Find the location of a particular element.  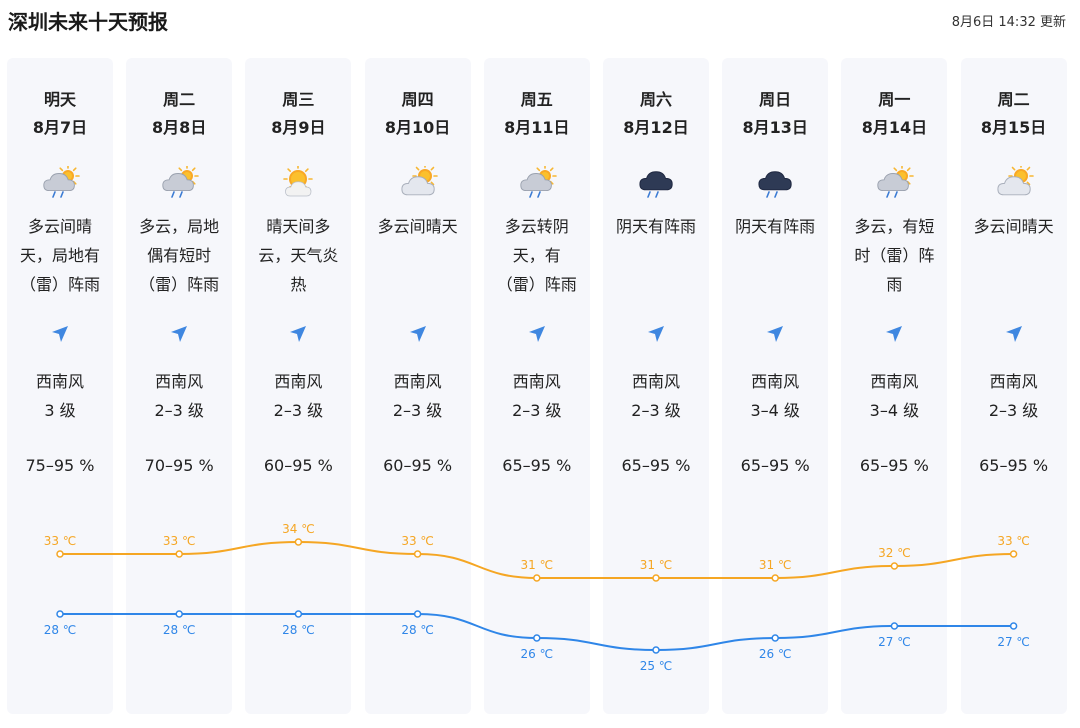

weather-description: 多云，有短时（雷）阵雨 is located at coordinates (894, 255).